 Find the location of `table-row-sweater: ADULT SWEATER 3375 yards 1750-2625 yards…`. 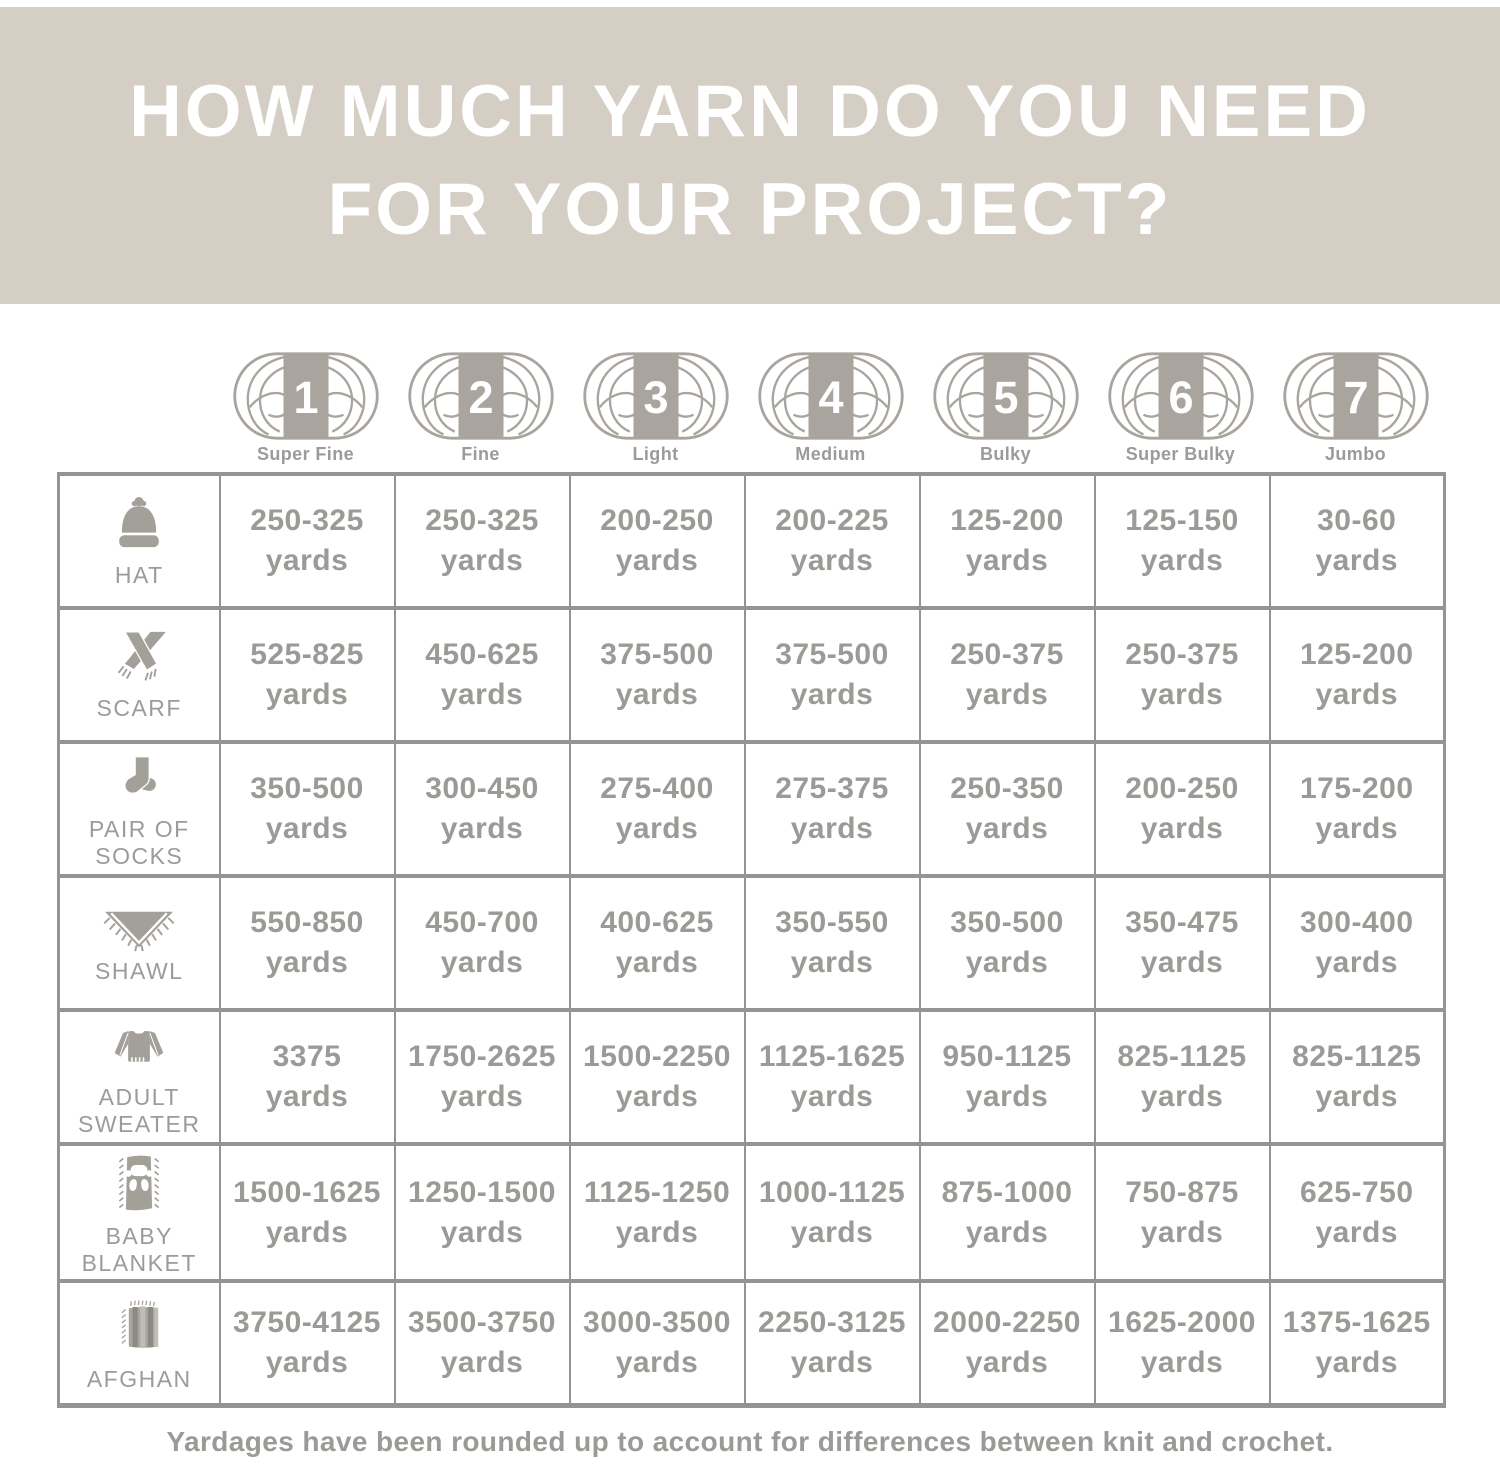

table-row-sweater: ADULT SWEATER 3375 yards 1750-2625 yards… is located at coordinates (751, 1076).